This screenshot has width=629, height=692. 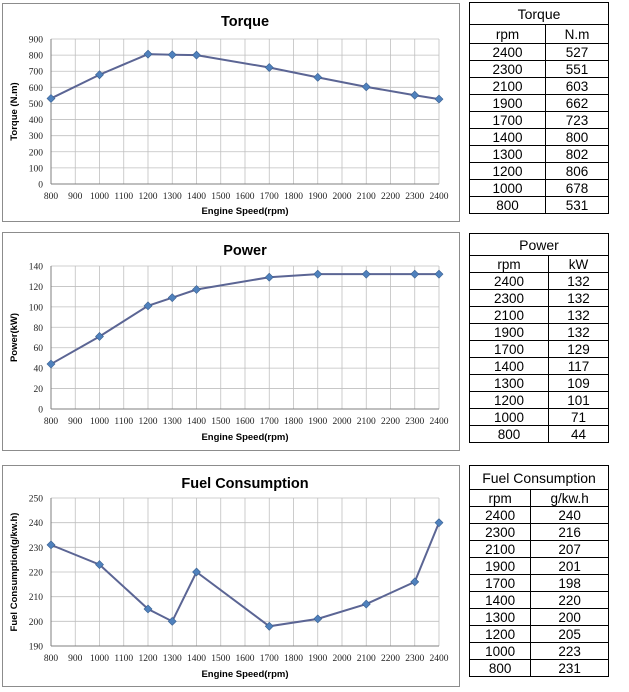 What do you see at coordinates (36, 524) in the screenshot?
I see `y-tick-label: 240` at bounding box center [36, 524].